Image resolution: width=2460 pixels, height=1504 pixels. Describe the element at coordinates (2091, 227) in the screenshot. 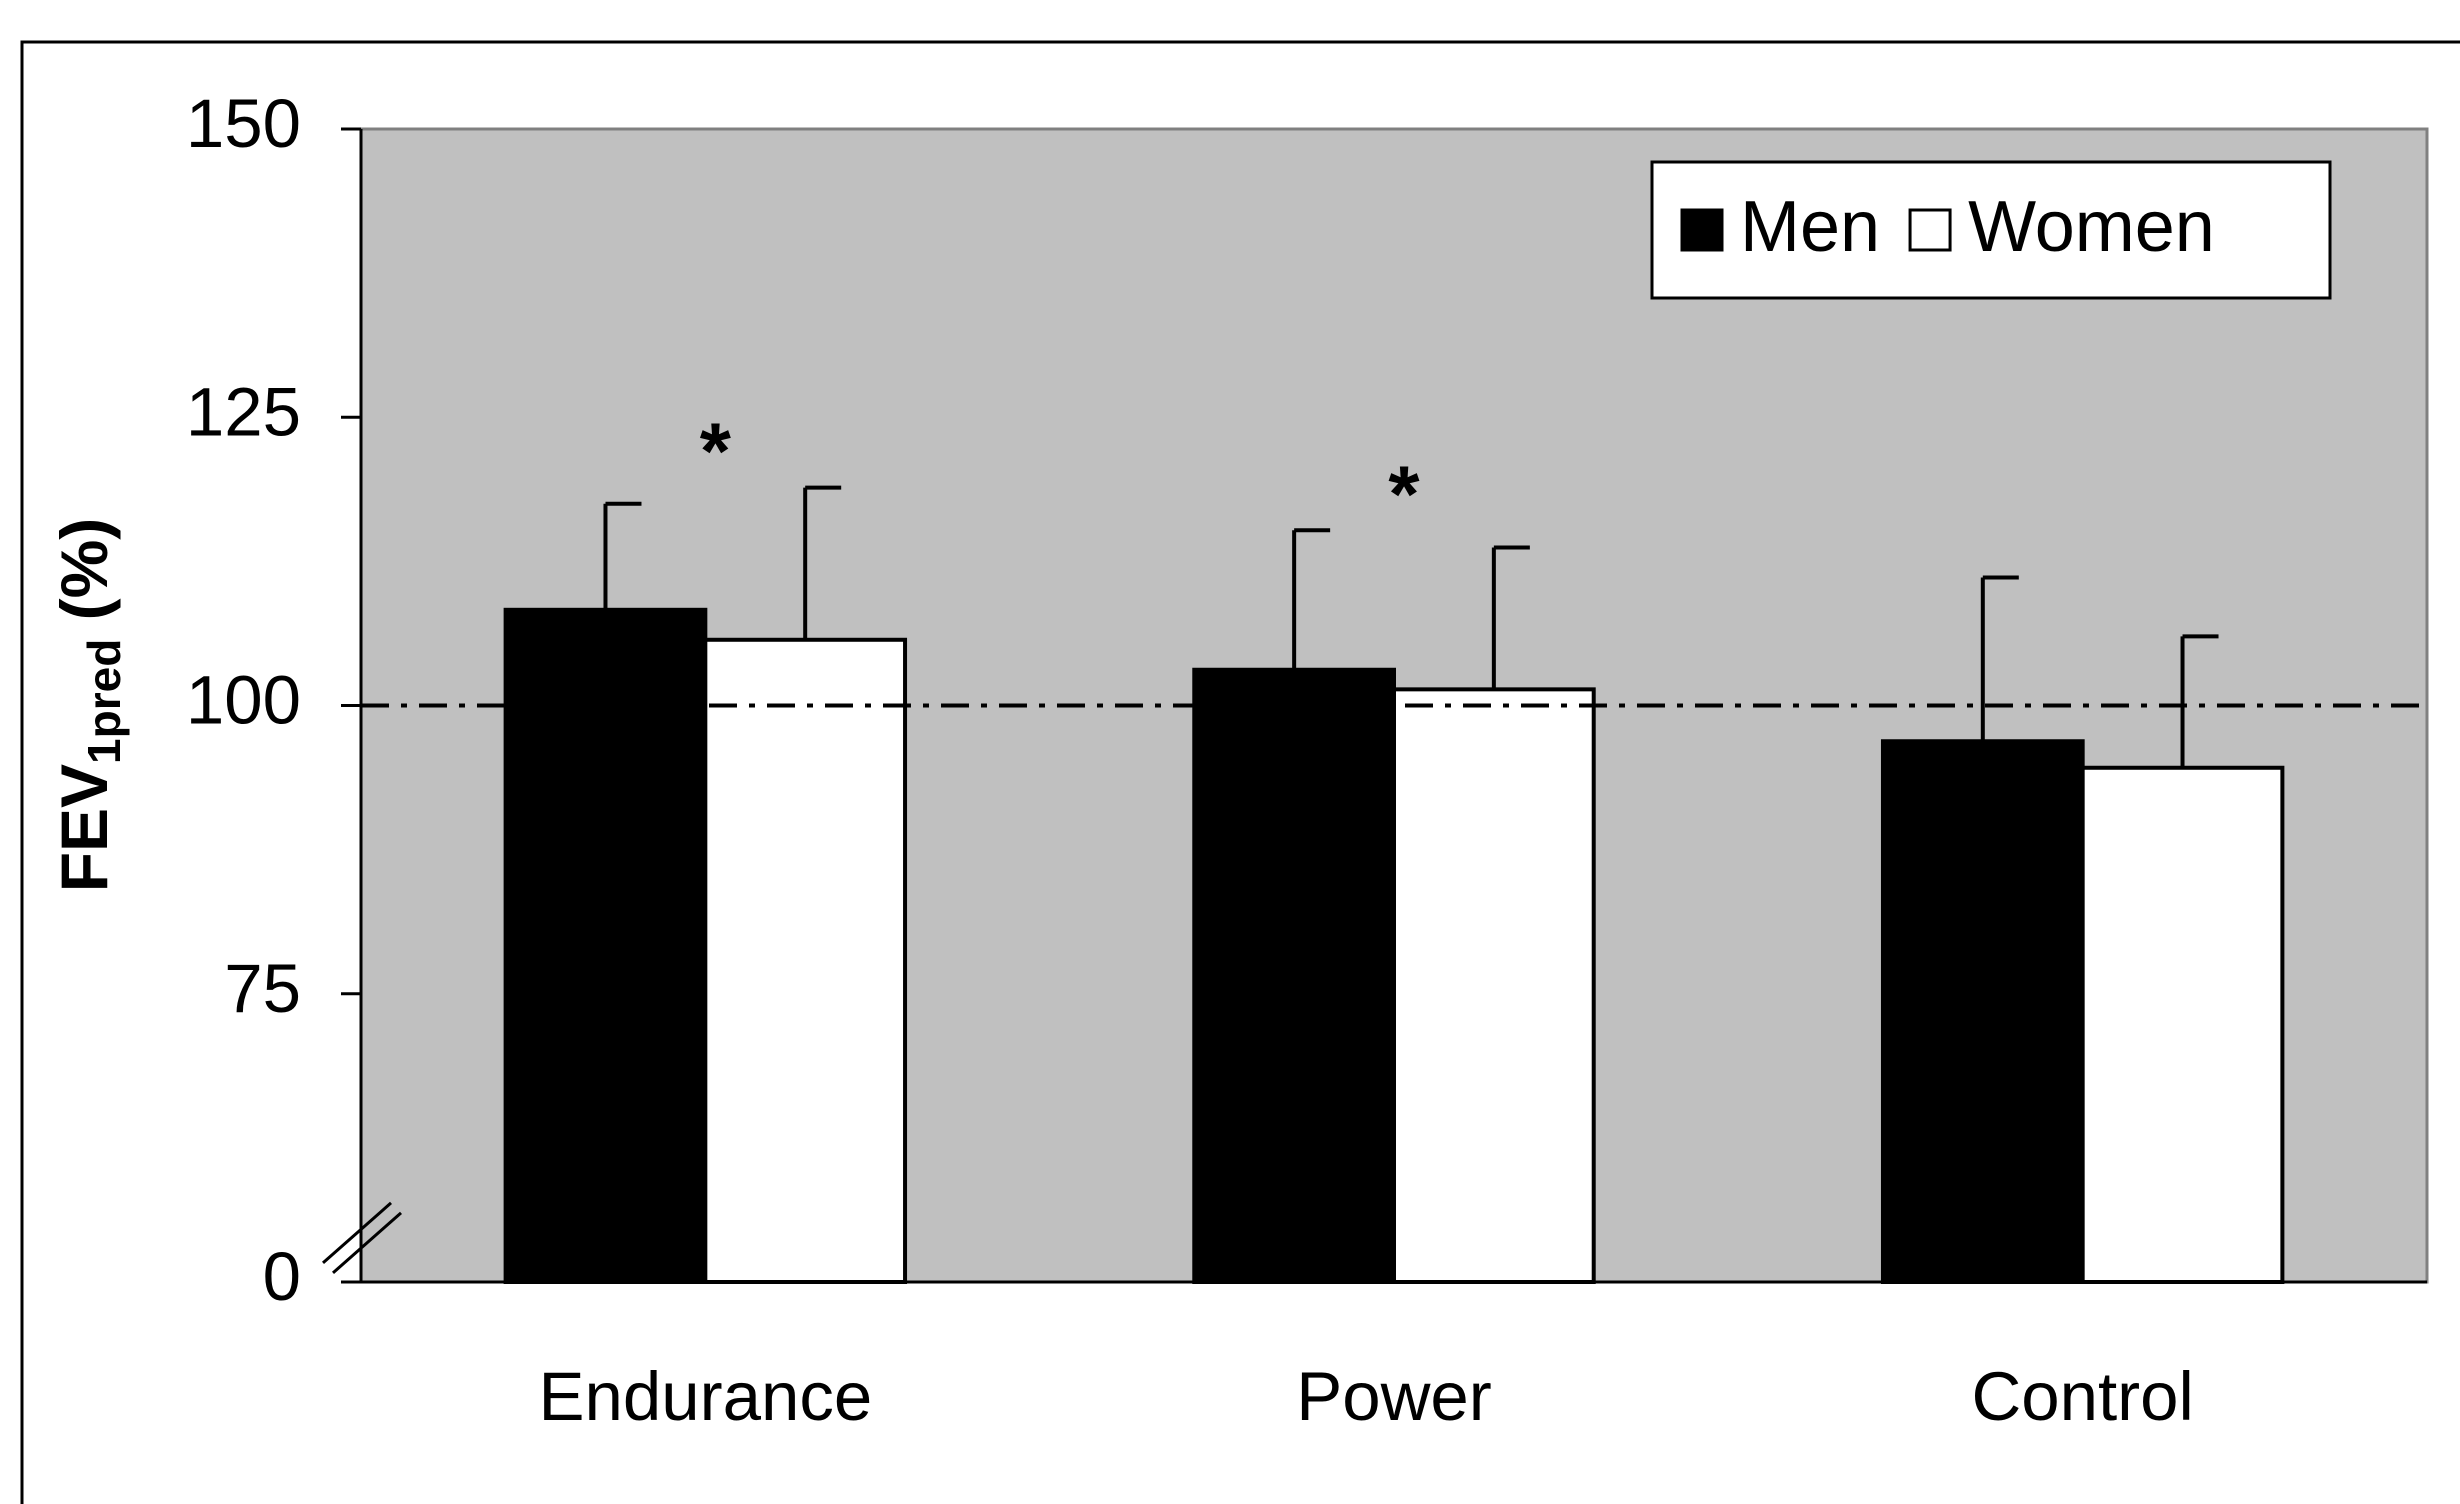

I see `legend-label: Women` at that location.